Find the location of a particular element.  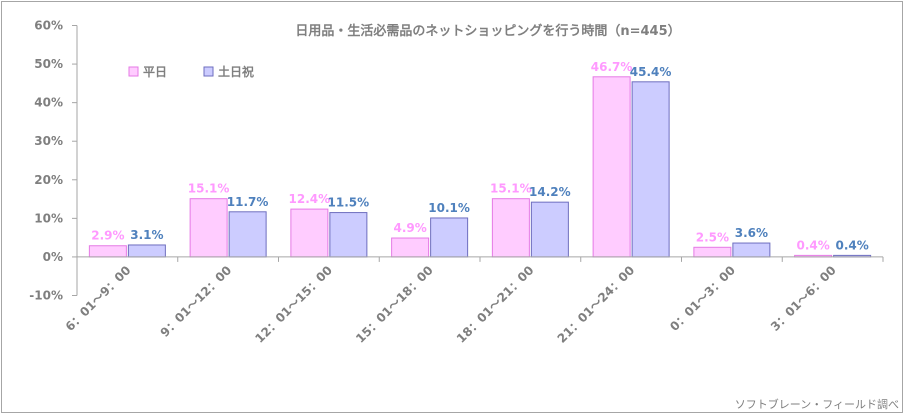

data-label: 3.6% is located at coordinates (751, 233).